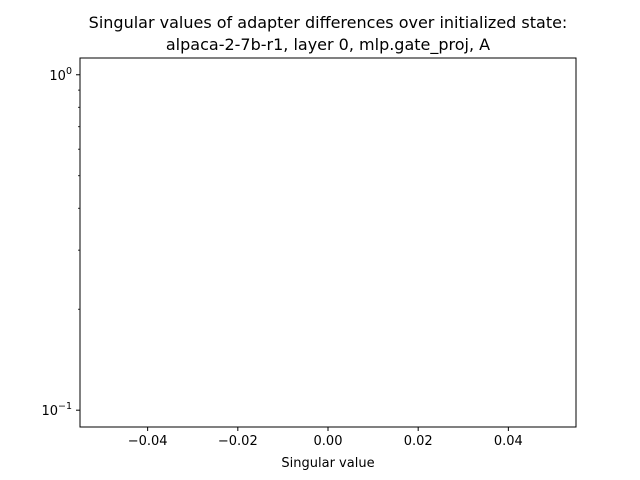  Describe the element at coordinates (508, 441) in the screenshot. I see `x-tick-label: 0.04` at that location.